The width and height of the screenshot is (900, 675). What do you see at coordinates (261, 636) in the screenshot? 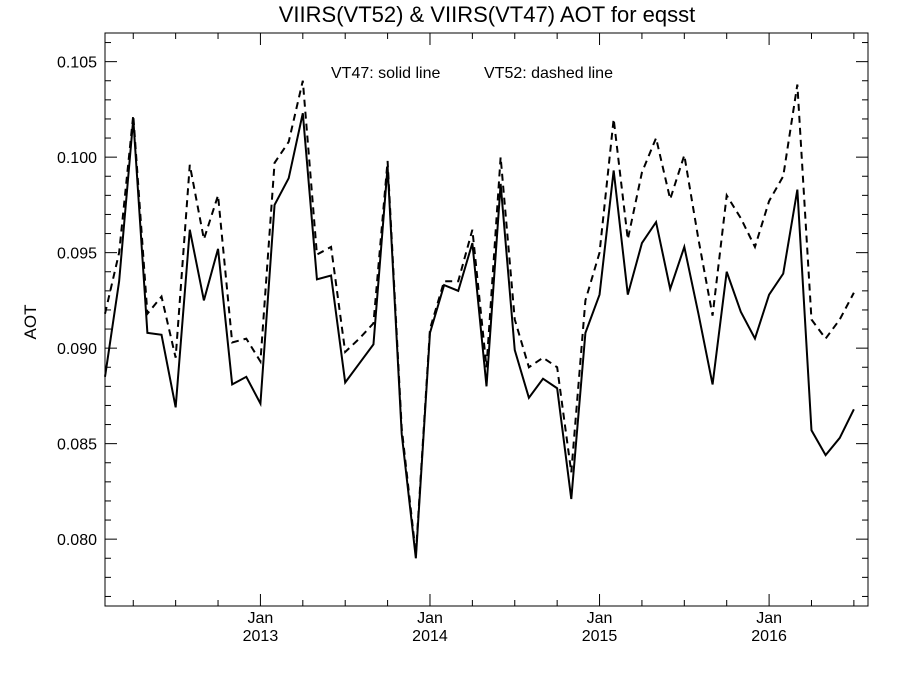
I see `x-tick-label-year: 2013` at bounding box center [261, 636].